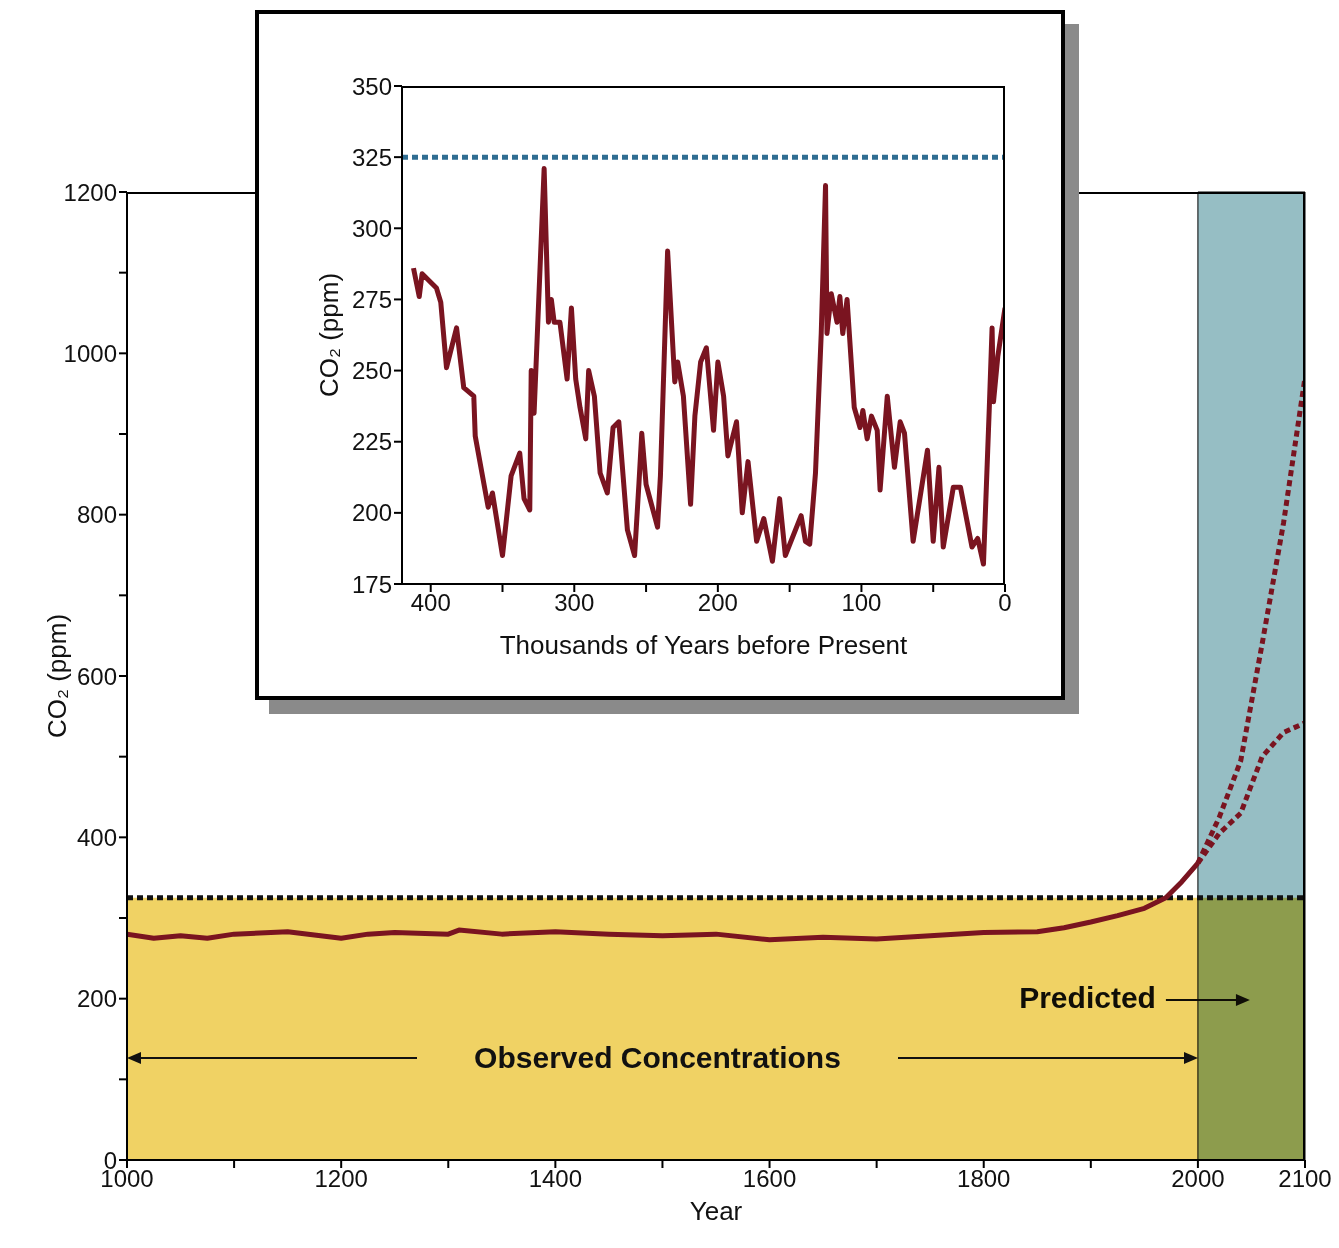  What do you see at coordinates (371, 299) in the screenshot?
I see `y-tick-label: 275` at bounding box center [371, 299].